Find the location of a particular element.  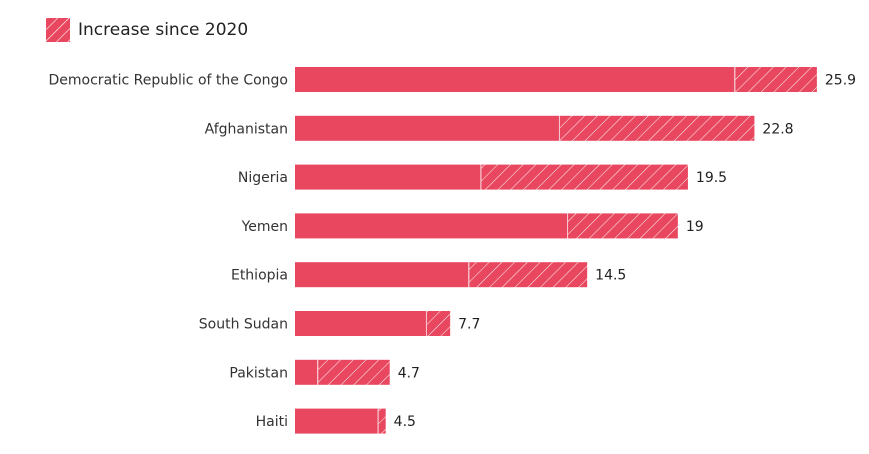

value-label: 4.5 is located at coordinates (405, 422).